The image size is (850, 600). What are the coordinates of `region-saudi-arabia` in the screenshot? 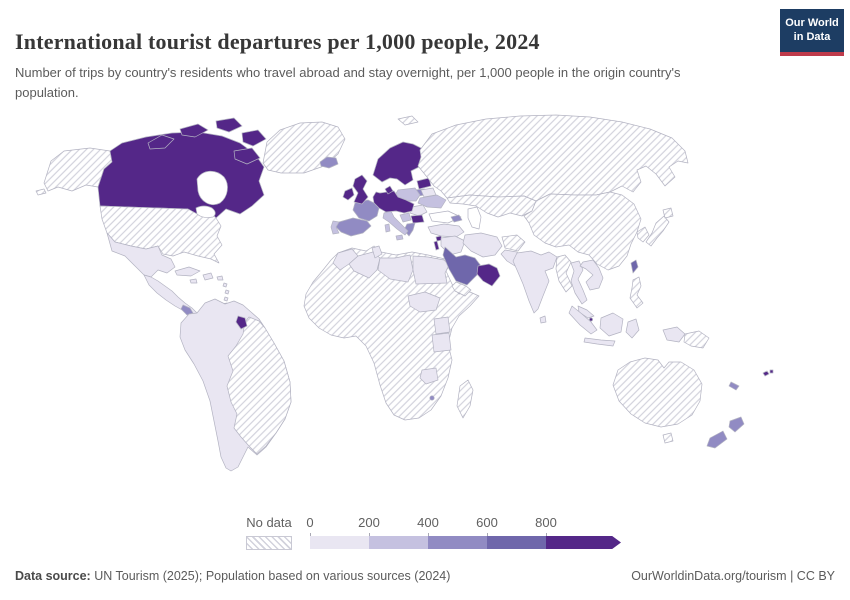 It's located at (462, 266).